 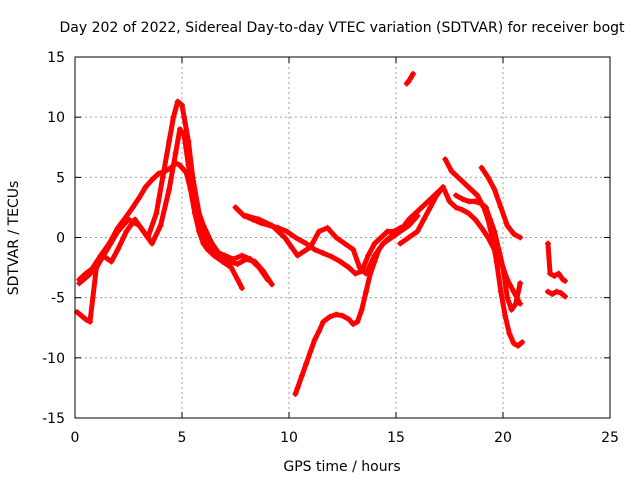 I want to click on y-tick-label: 15, so click(x=56, y=58).